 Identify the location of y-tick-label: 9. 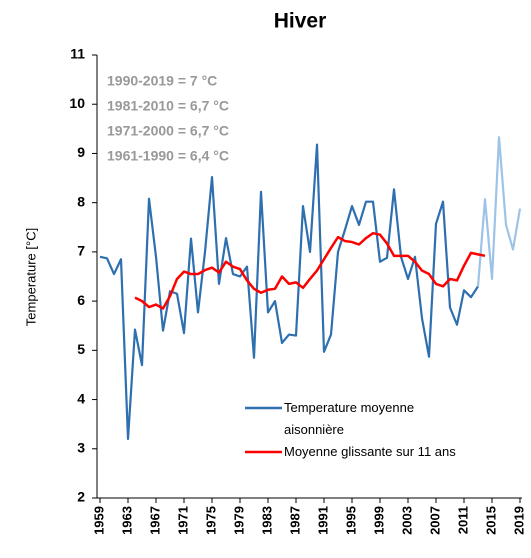
(81, 152).